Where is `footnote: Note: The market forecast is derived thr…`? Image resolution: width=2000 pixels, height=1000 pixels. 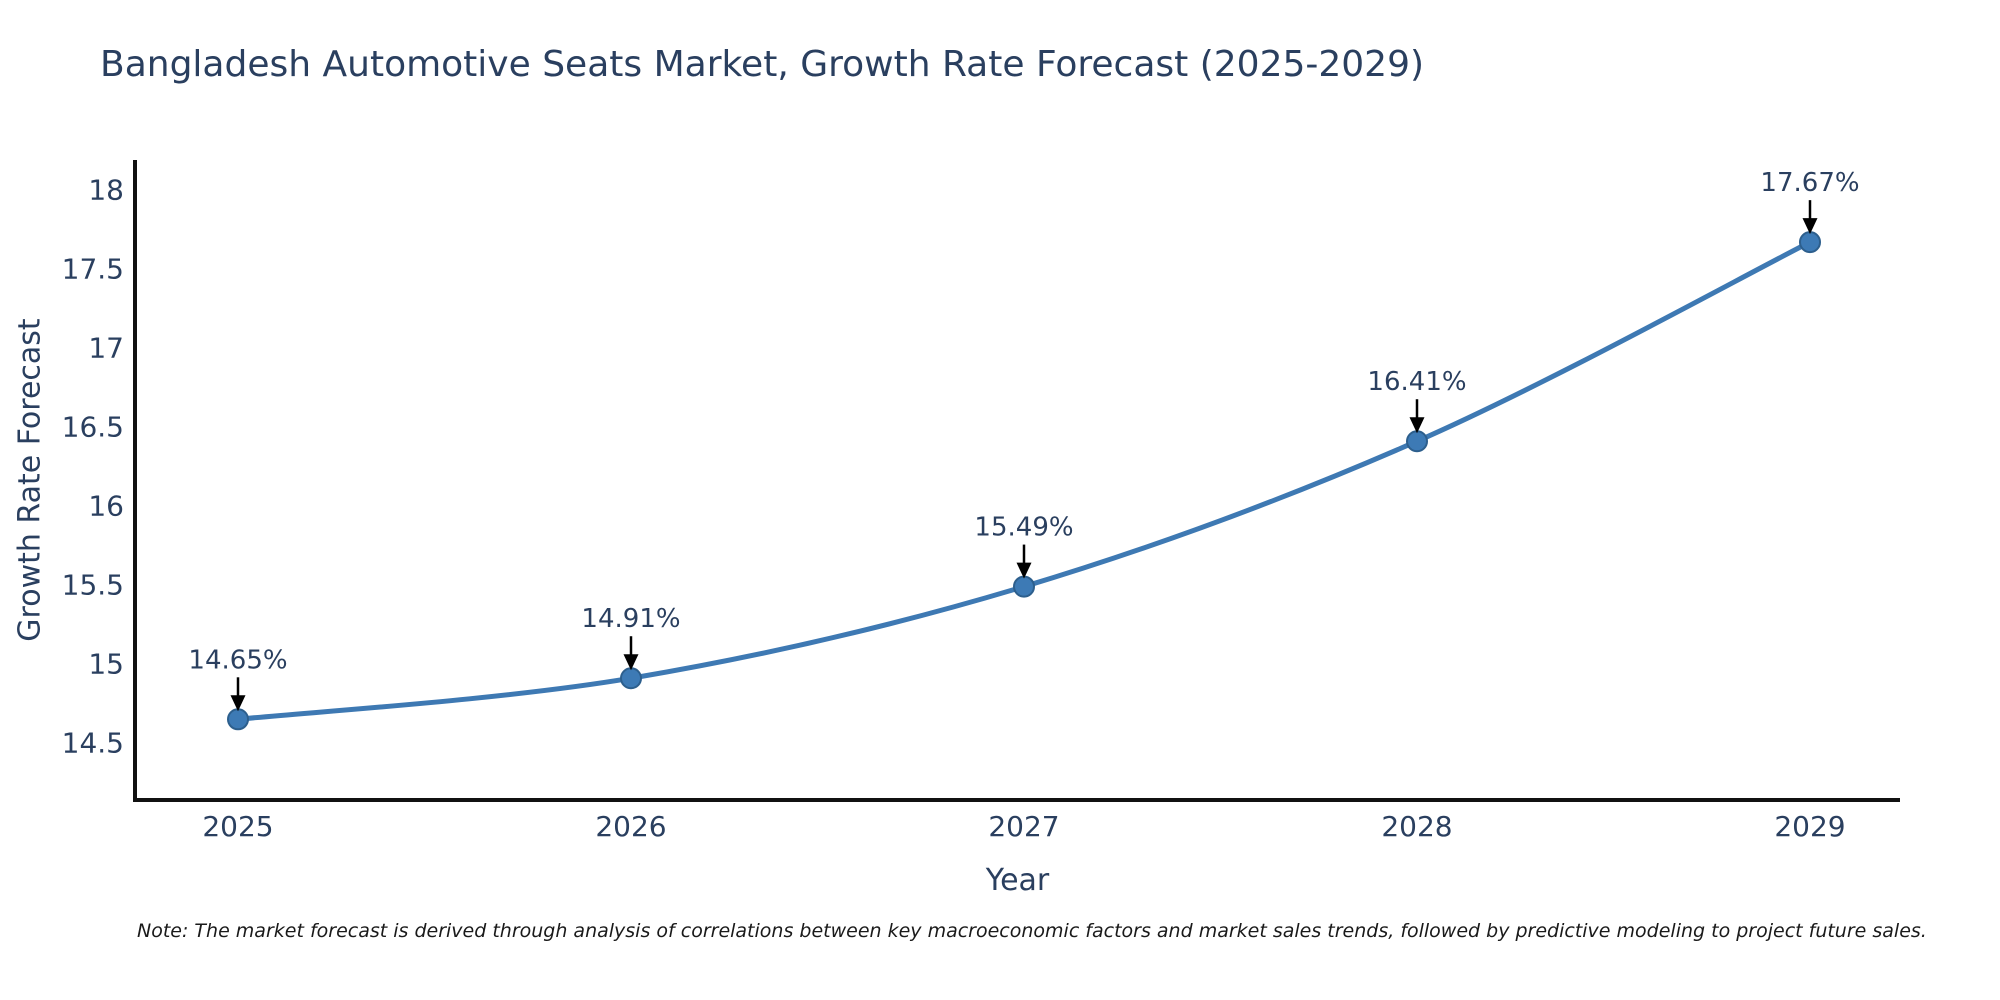 footnote: Note: The market forecast is derived thr… is located at coordinates (1032, 931).